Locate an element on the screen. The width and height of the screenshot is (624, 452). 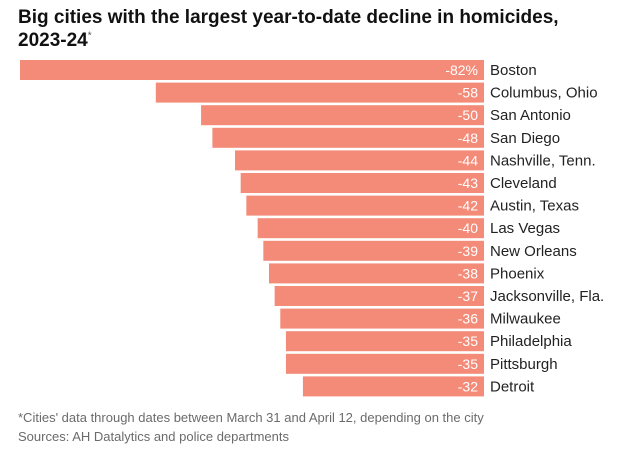
category-label: Philadelphia is located at coordinates (531, 341).